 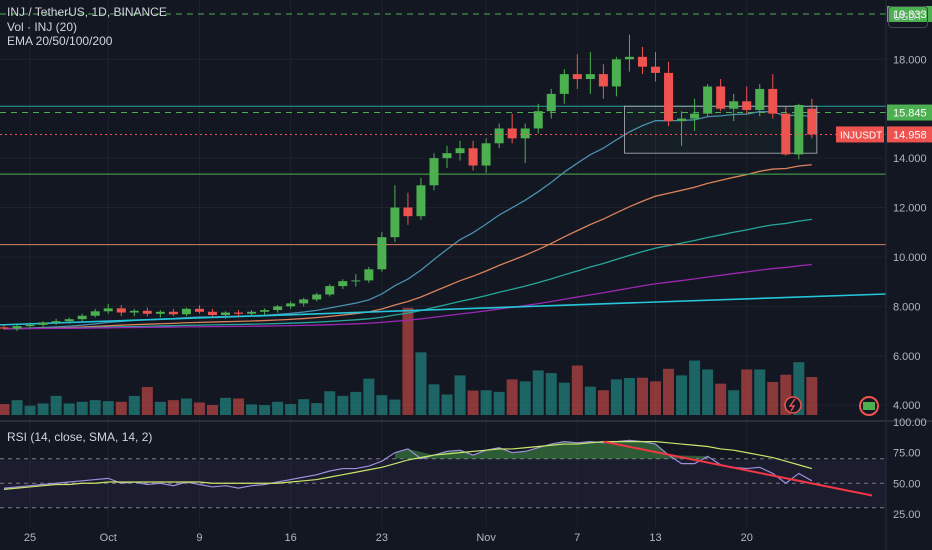 I want to click on rsi-tick-label: 100.00, so click(x=910, y=423).